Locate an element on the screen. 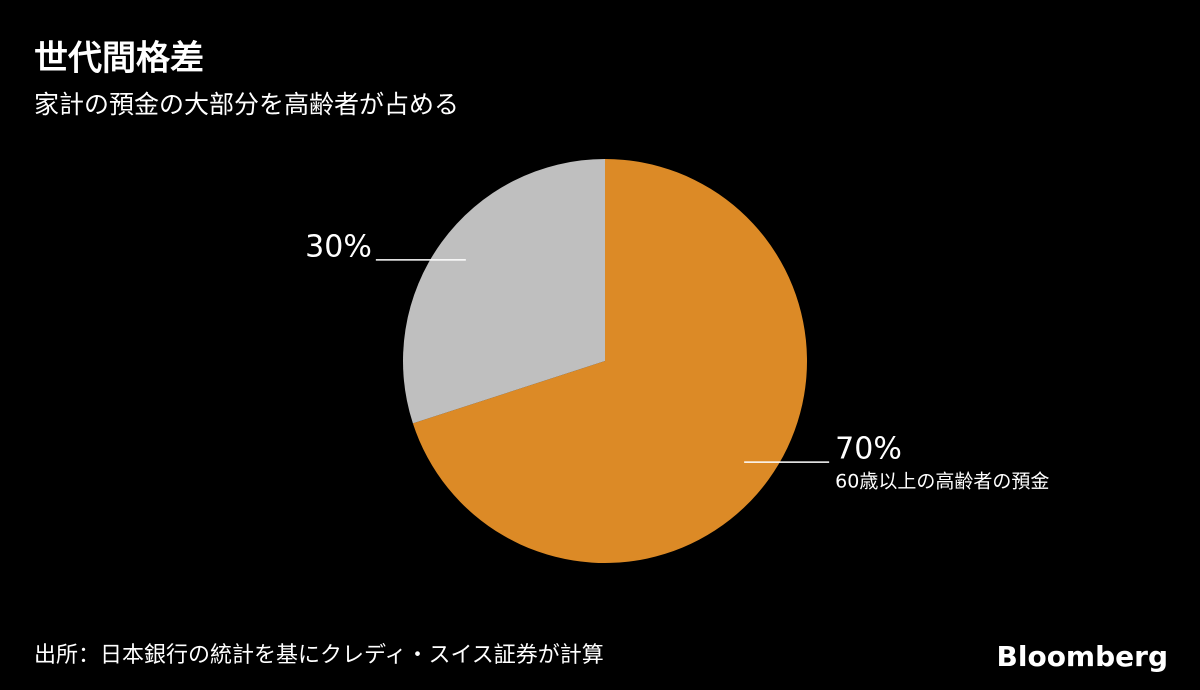  pie-slice is located at coordinates (504, 291).